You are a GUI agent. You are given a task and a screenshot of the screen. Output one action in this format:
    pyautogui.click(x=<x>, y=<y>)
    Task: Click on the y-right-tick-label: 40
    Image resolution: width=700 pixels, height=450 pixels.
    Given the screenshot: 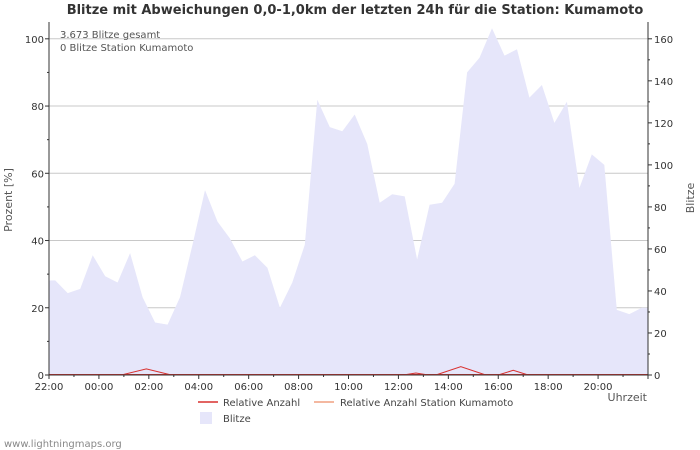 What is the action you would take?
    pyautogui.click(x=660, y=292)
    